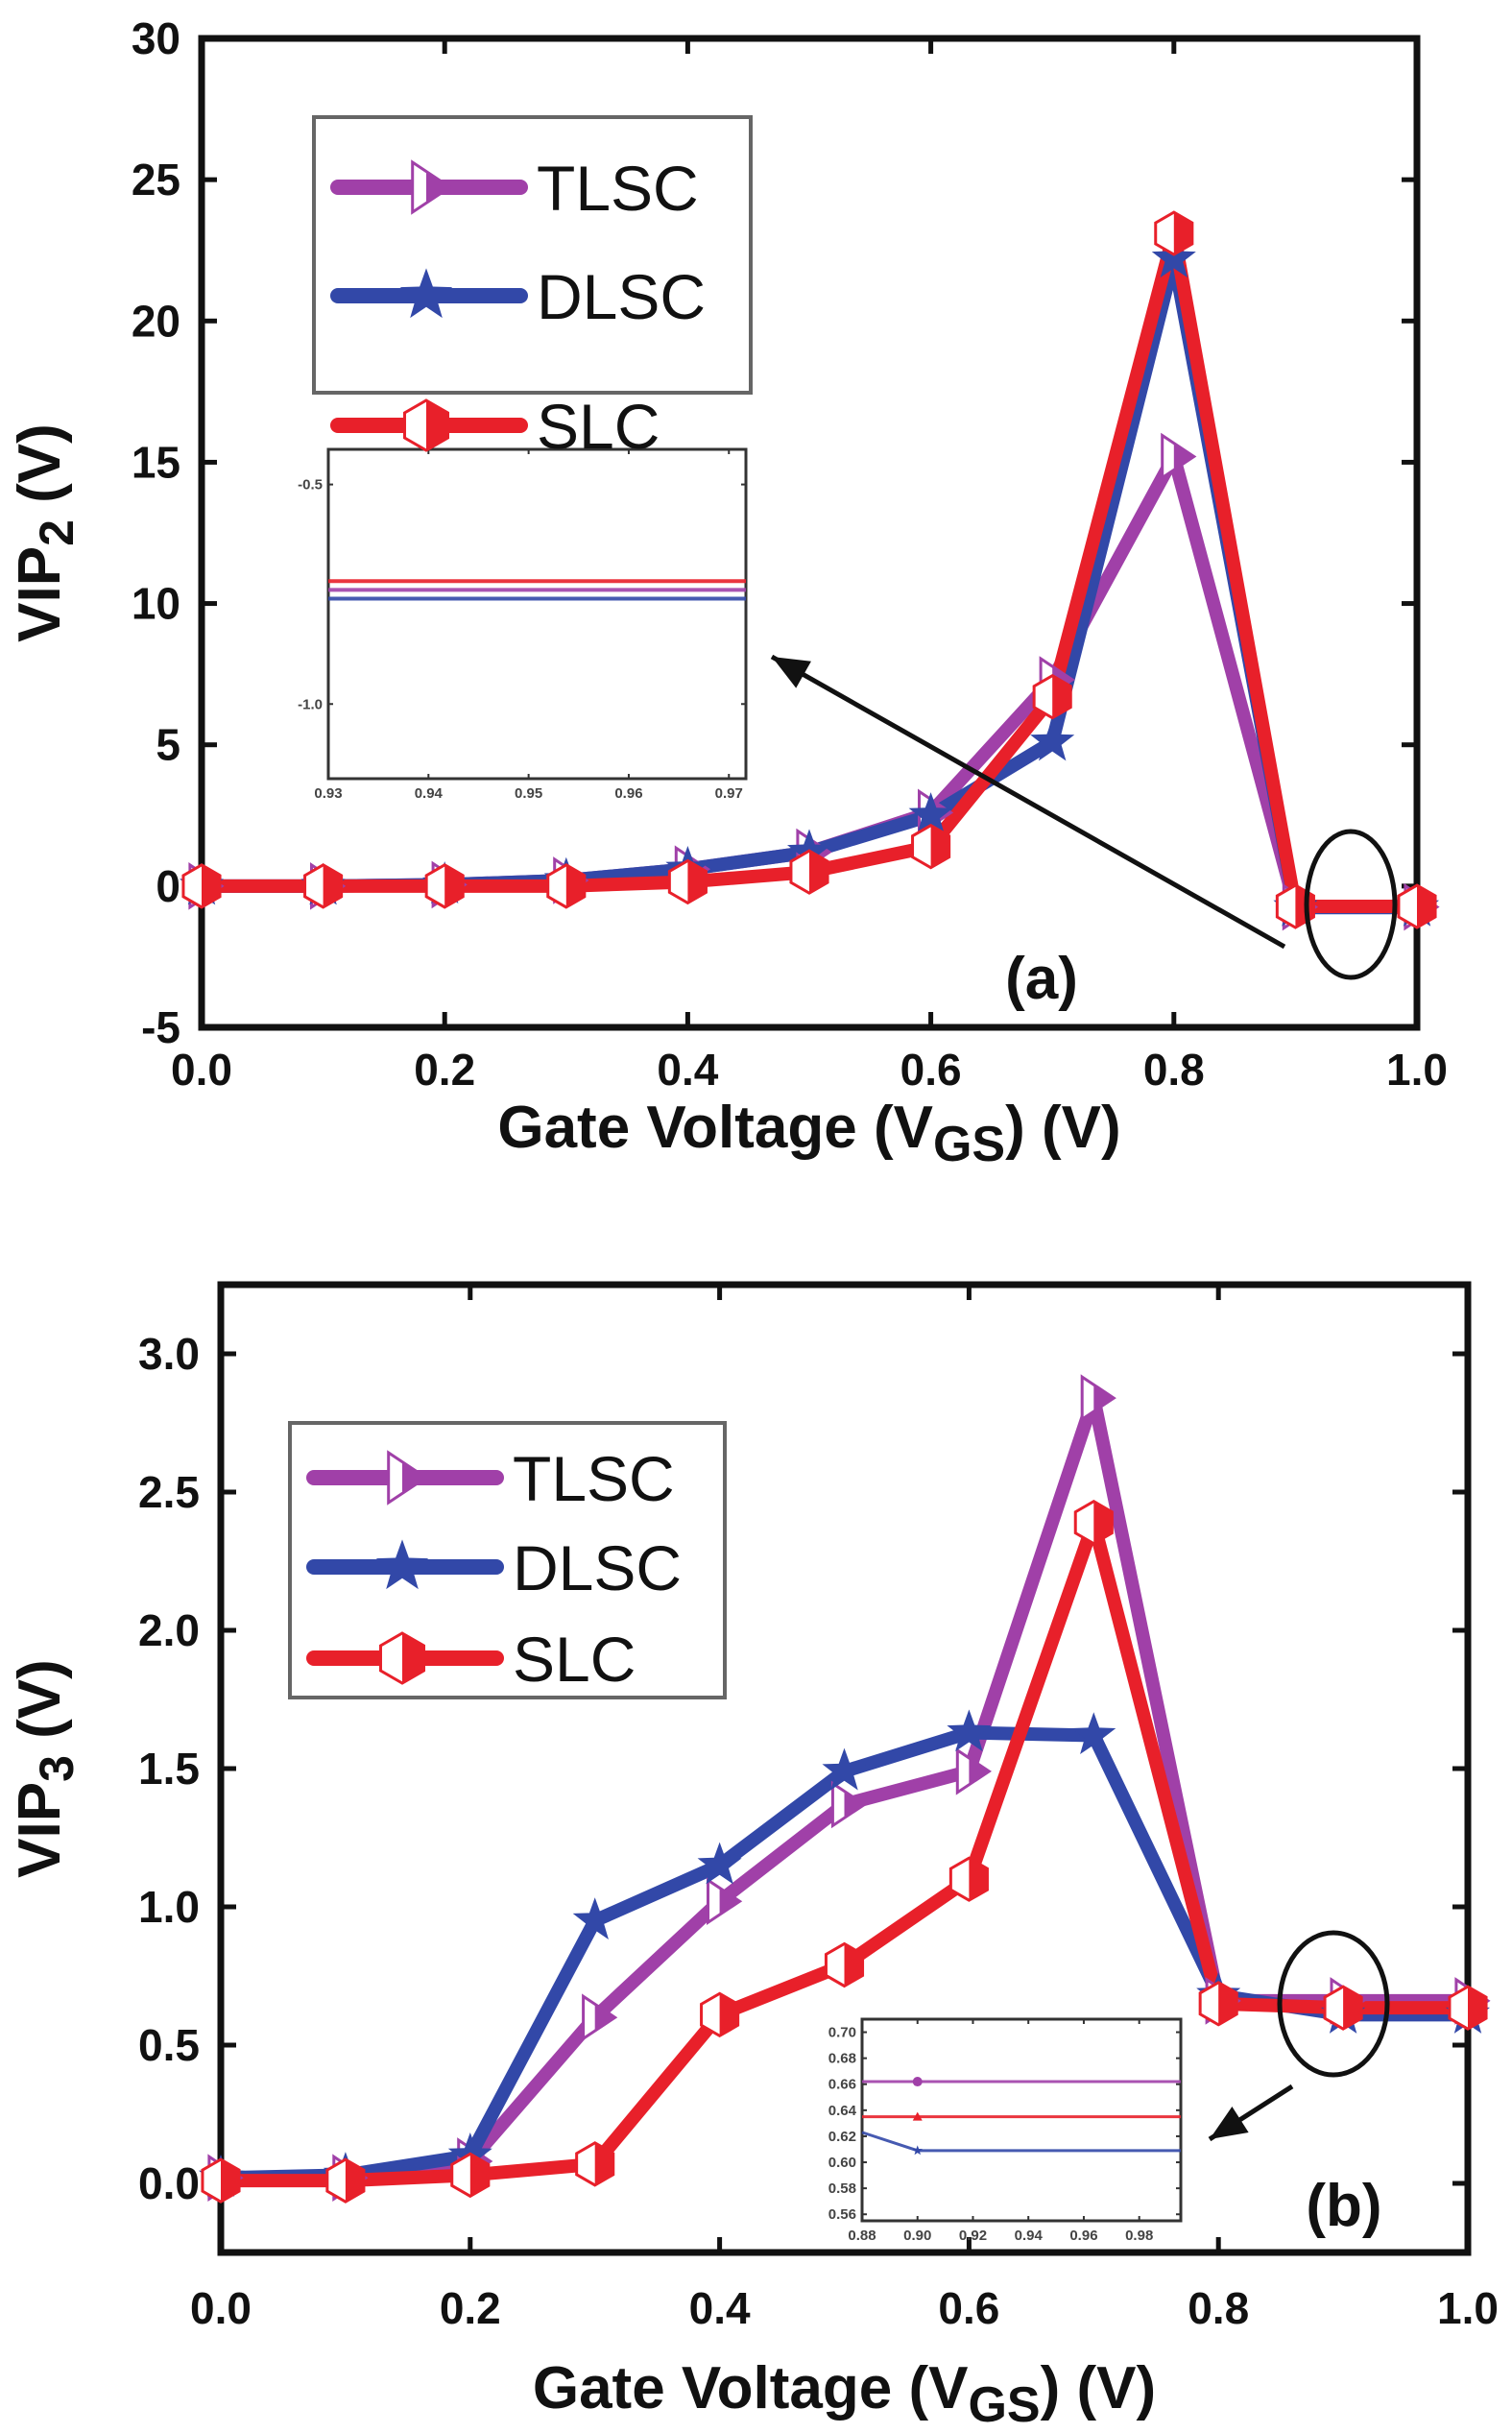 Image resolution: width=1512 pixels, height=2433 pixels. What do you see at coordinates (1099, 2388) in the screenshot?
I see `x-axis-title-tail: ) (V)` at bounding box center [1099, 2388].